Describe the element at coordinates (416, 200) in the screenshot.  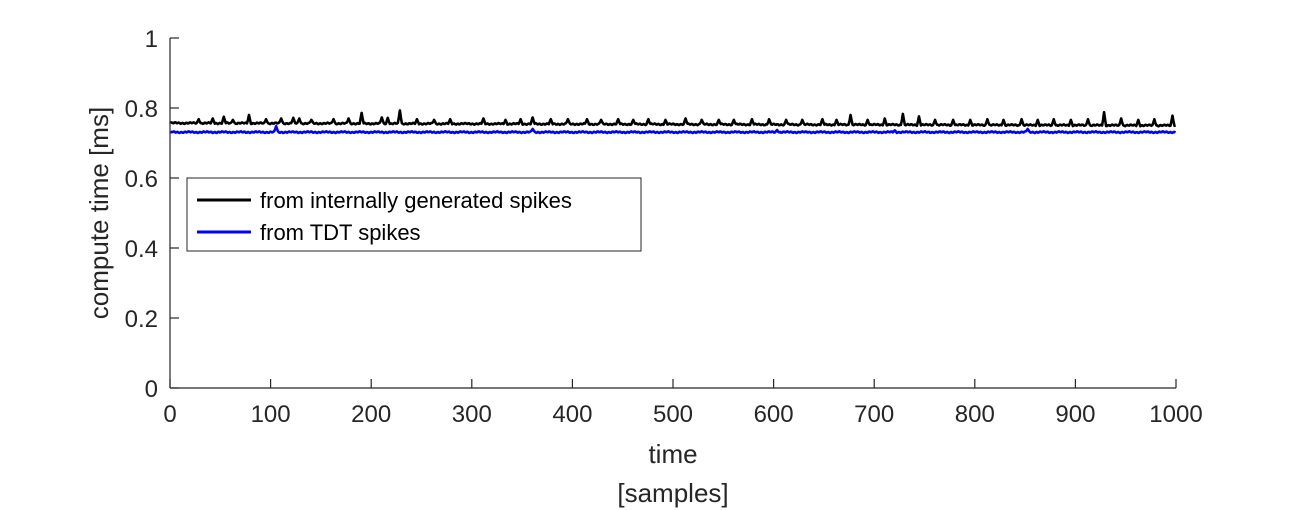
I see `legend-label: from internally generated spikes` at that location.